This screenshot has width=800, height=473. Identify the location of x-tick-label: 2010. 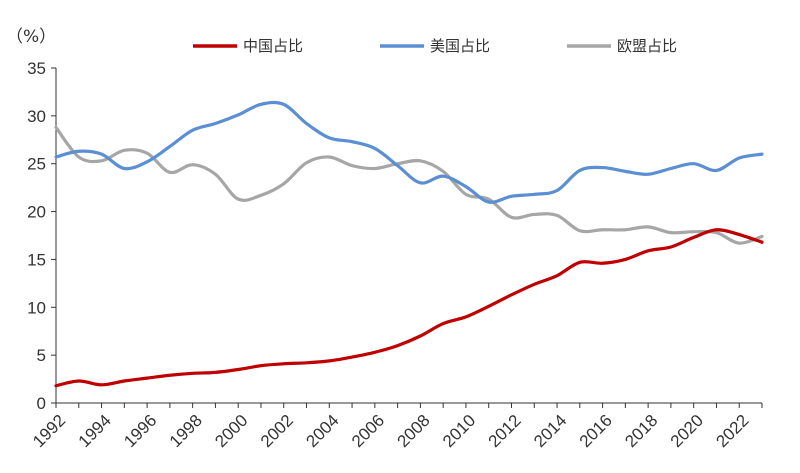
(459, 431).